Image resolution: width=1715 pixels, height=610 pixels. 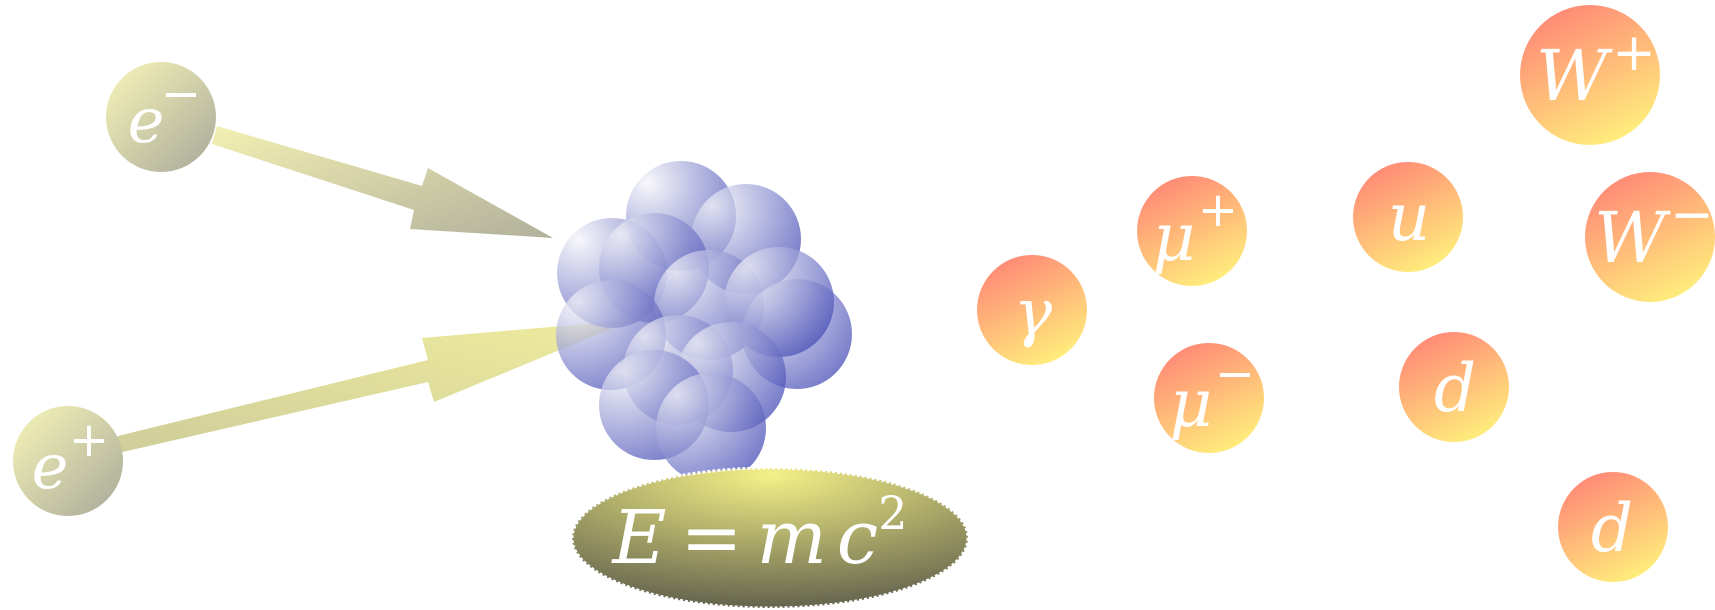 I want to click on electron-particle: e −, so click(x=161, y=117).